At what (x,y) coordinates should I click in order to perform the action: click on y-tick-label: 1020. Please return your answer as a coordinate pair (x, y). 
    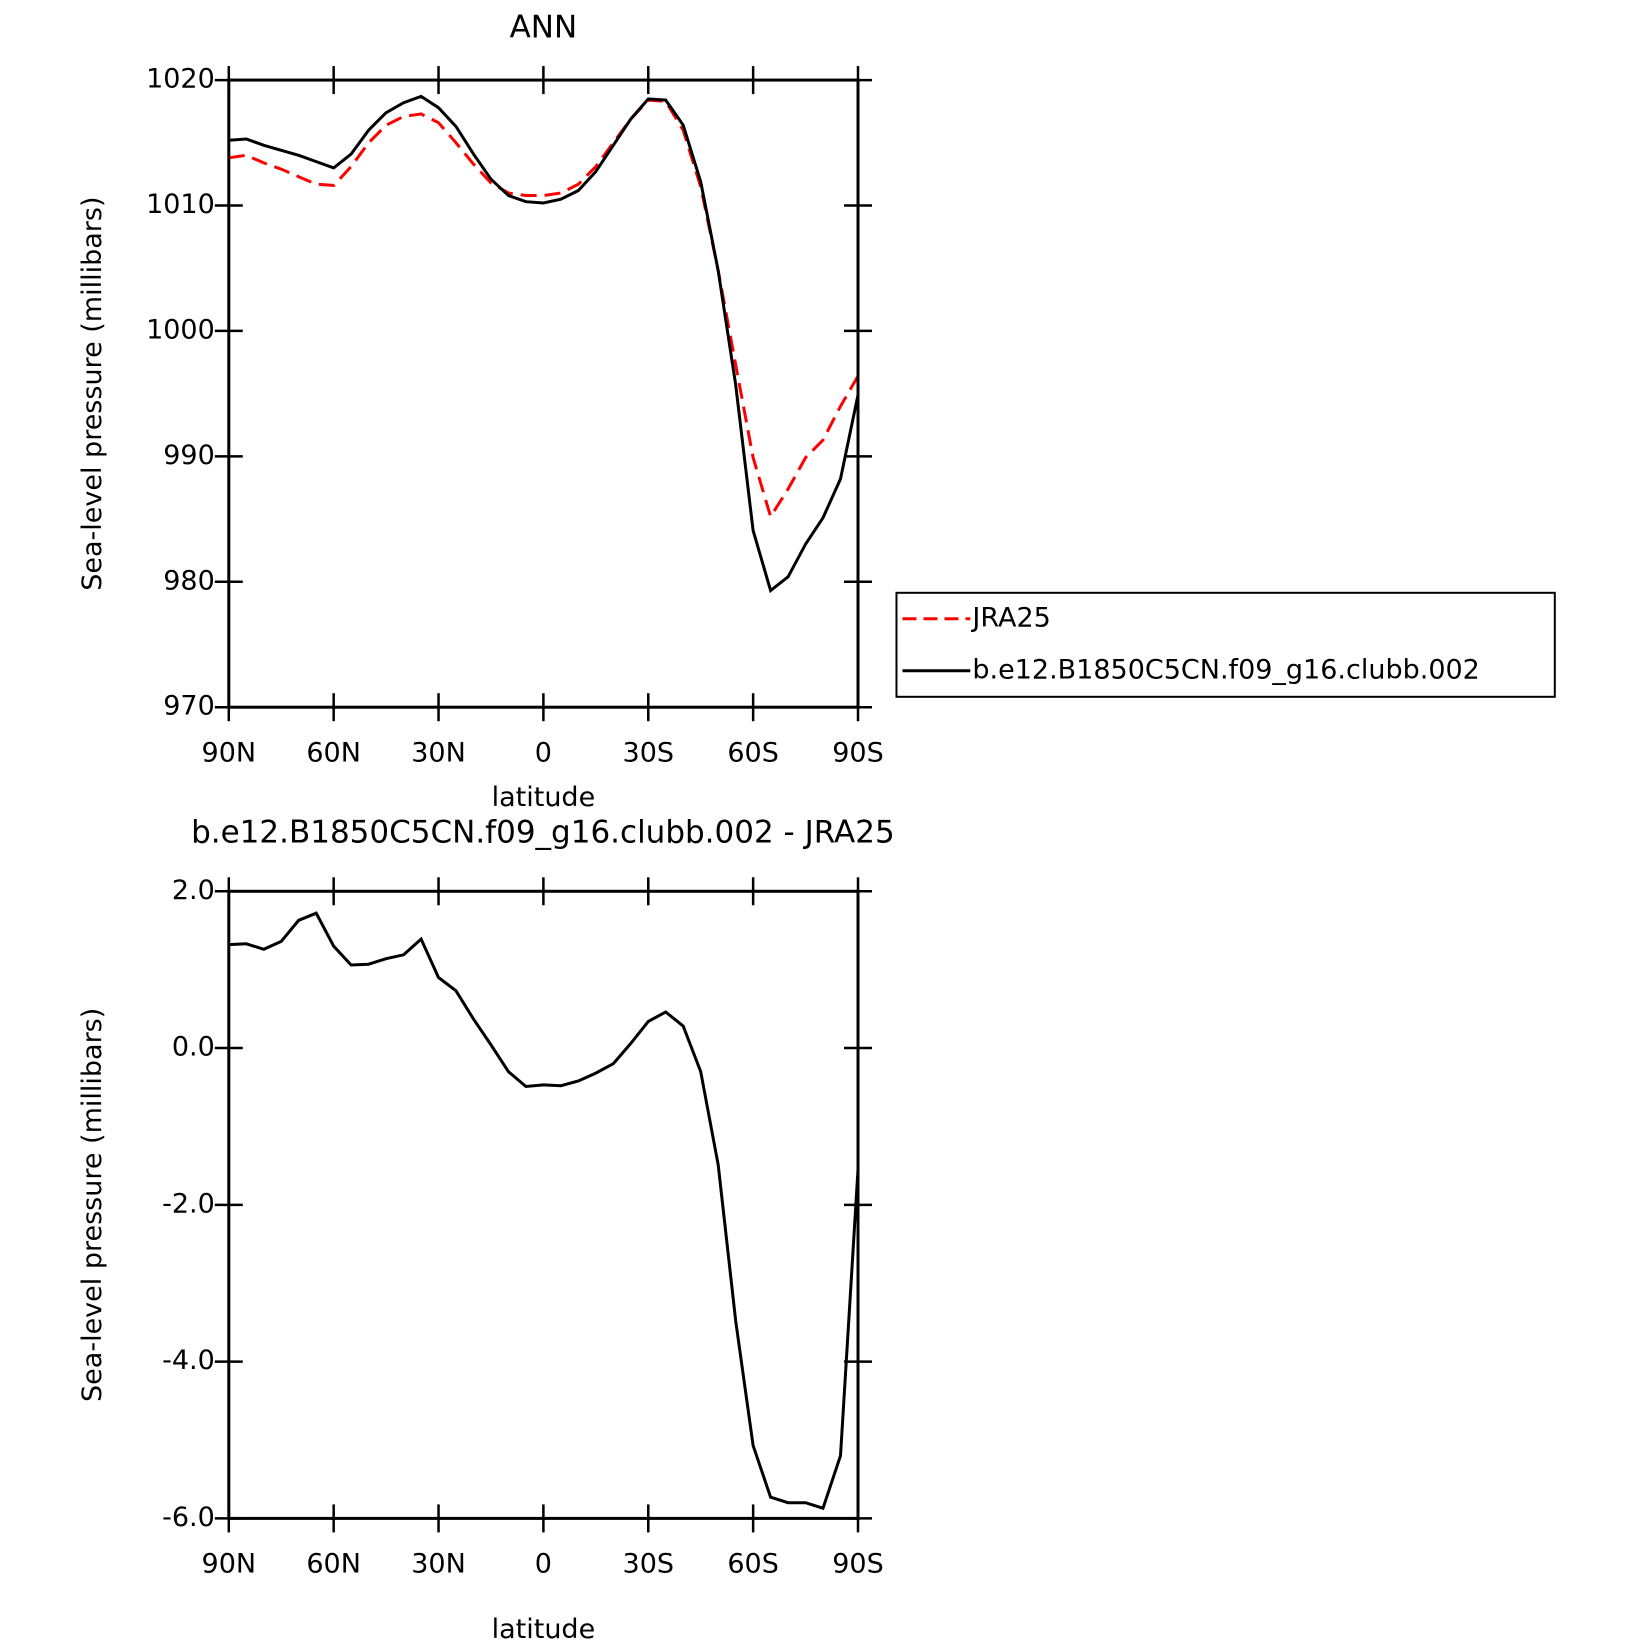
    Looking at the image, I should click on (180, 79).